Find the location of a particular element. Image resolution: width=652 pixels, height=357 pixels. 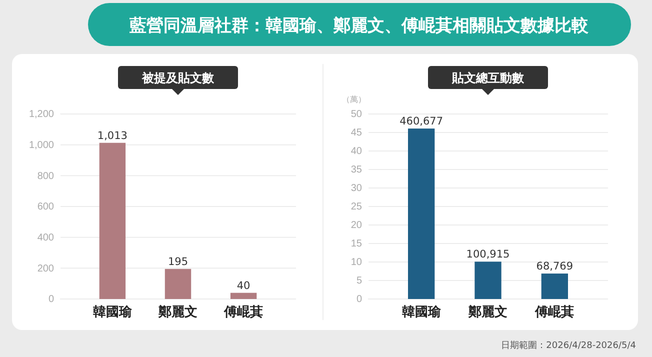

y-tick-label: 45 is located at coordinates (356, 133).